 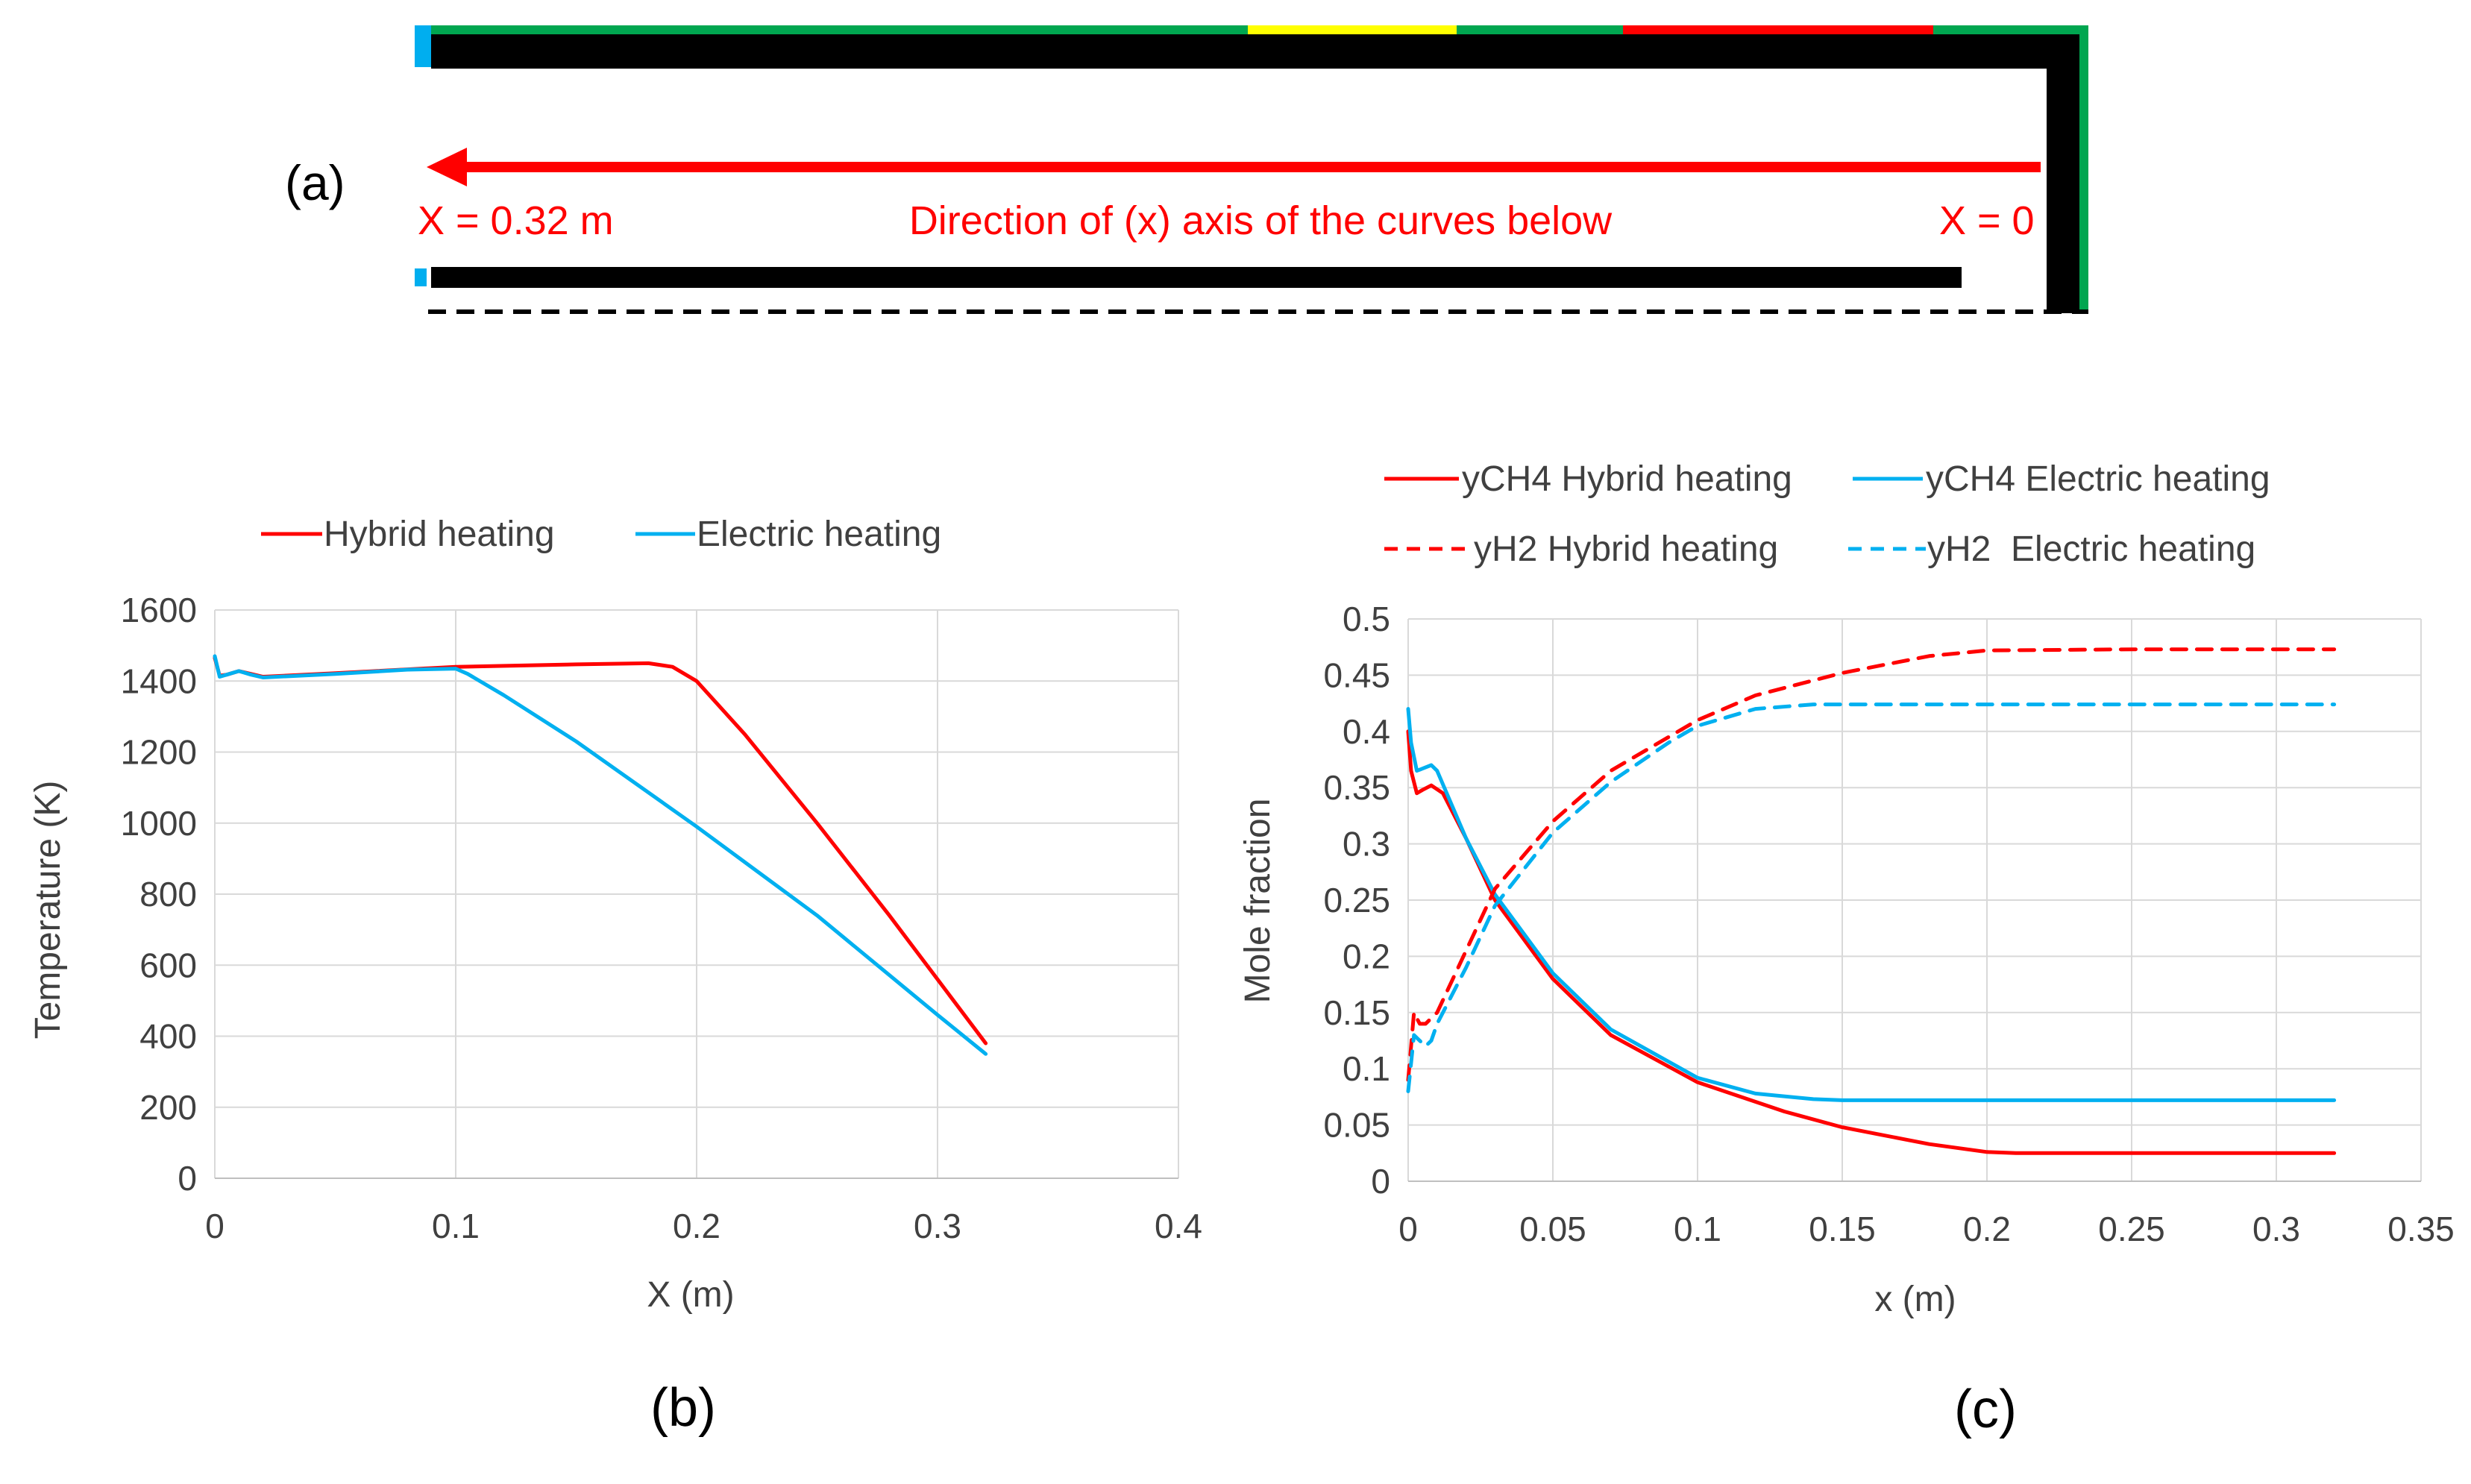 What do you see at coordinates (2011, 29) in the screenshot?
I see `outer-wall-top-green-end` at bounding box center [2011, 29].